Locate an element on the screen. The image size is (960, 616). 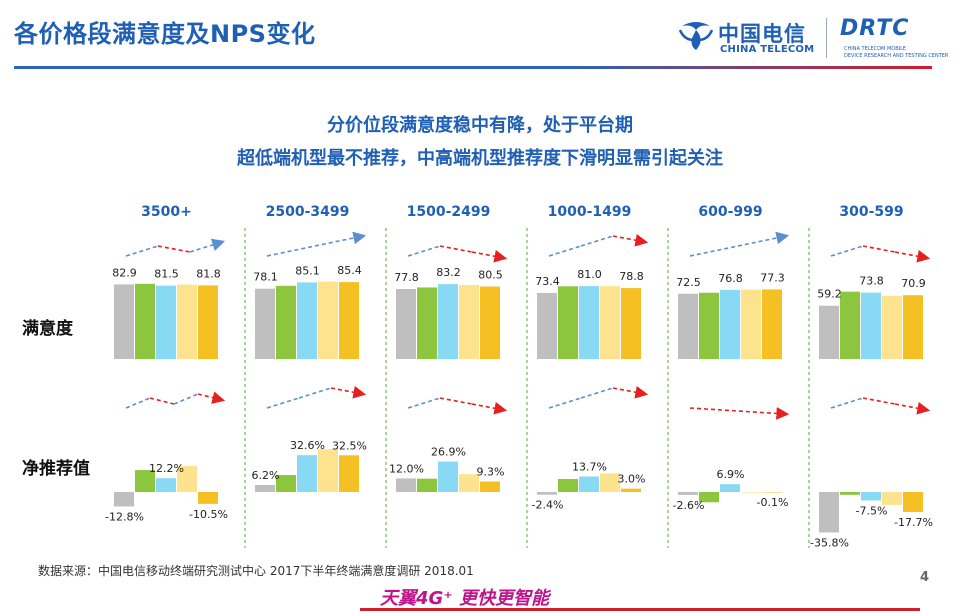
data-label: -10.5% is located at coordinates (208, 514).